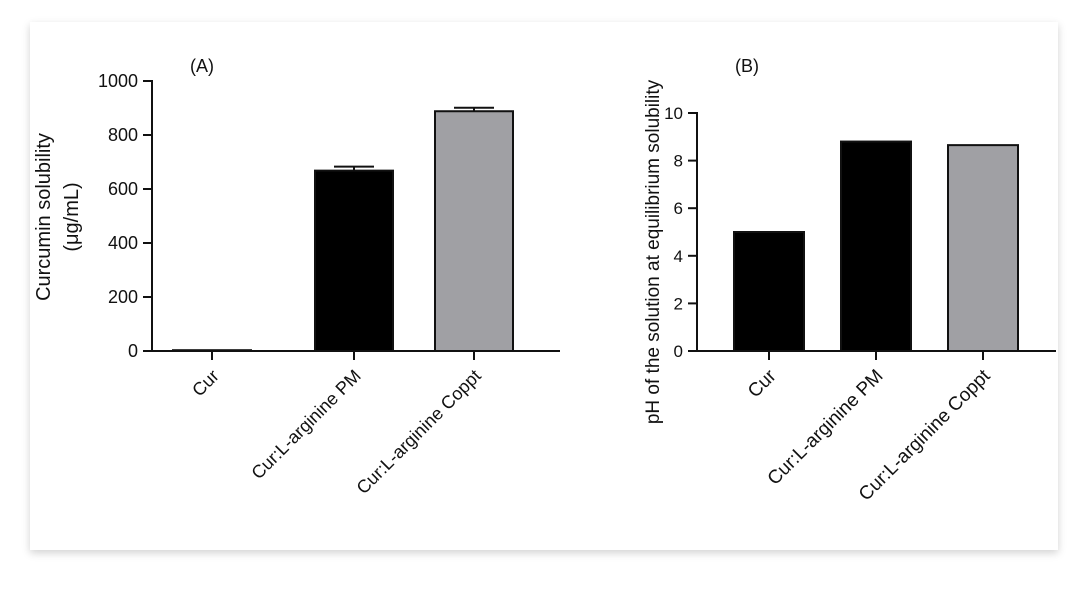 Image resolution: width=1080 pixels, height=593 pixels. I want to click on panel-b-y-ticks: 0 2 4 6 8 10, so click(680, 232).